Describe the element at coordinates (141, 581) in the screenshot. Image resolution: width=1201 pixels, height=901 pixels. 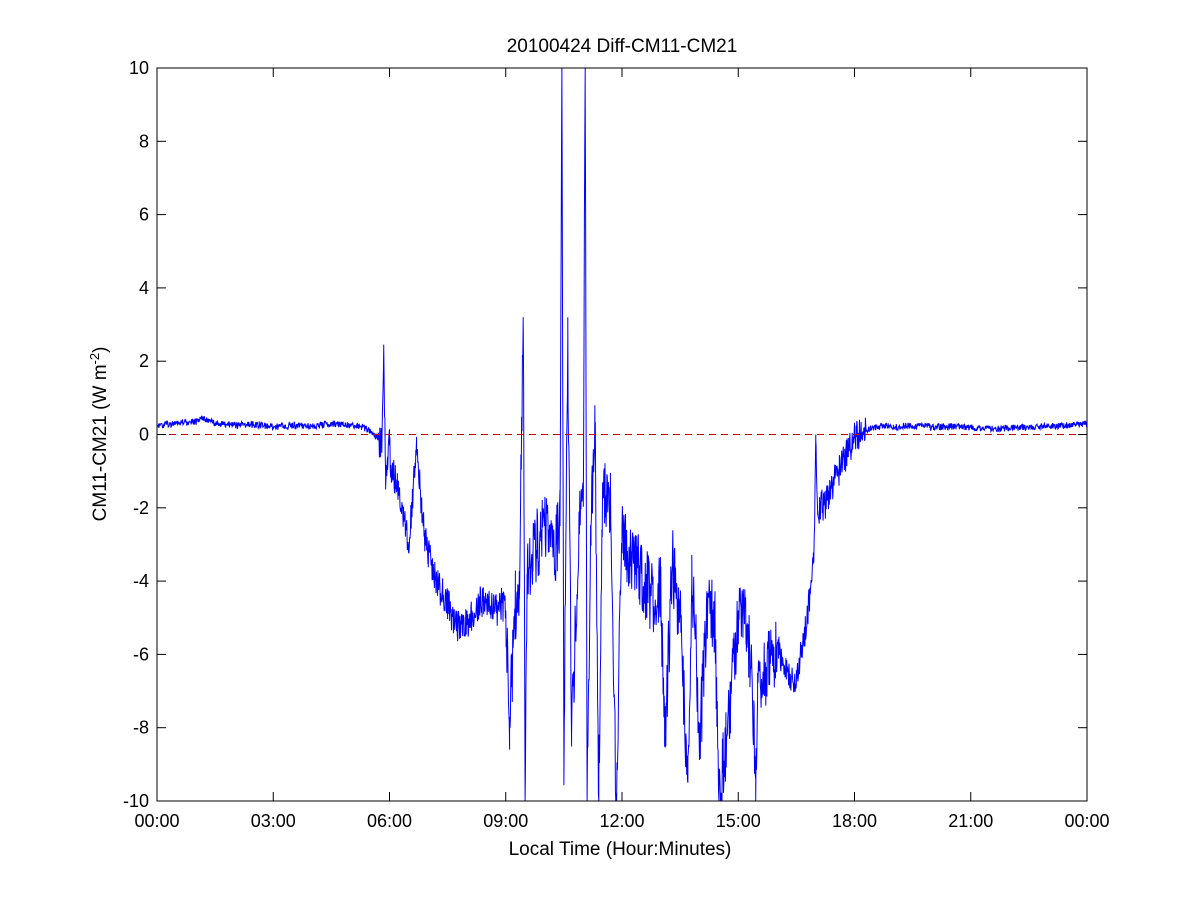
I see `y-tick-label: -4` at that location.